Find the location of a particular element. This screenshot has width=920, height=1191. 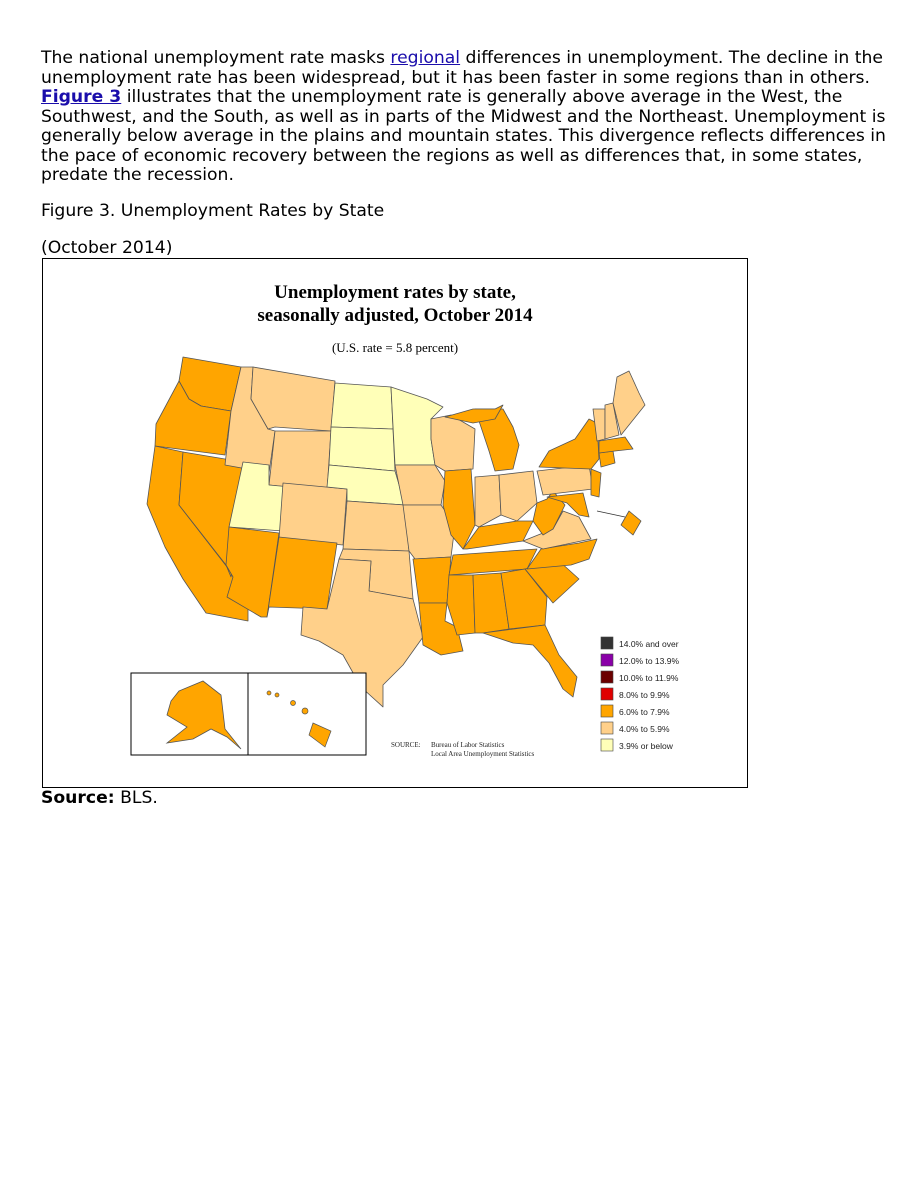

regional-link: regional is located at coordinates (425, 58).